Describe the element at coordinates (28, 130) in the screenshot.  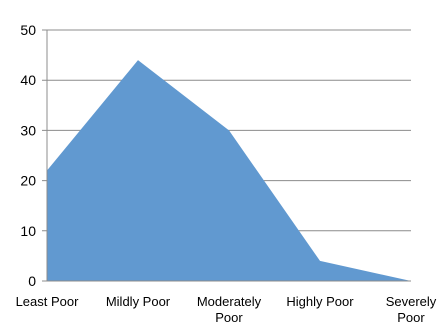
I see `y-tick-label: 30` at that location.